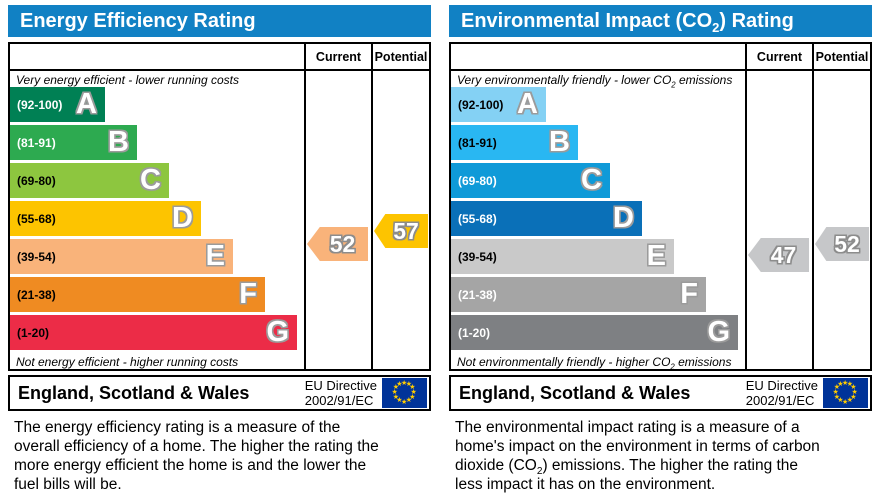  What do you see at coordinates (559, 142) in the screenshot?
I see `band-grade-letter: B` at bounding box center [559, 142].